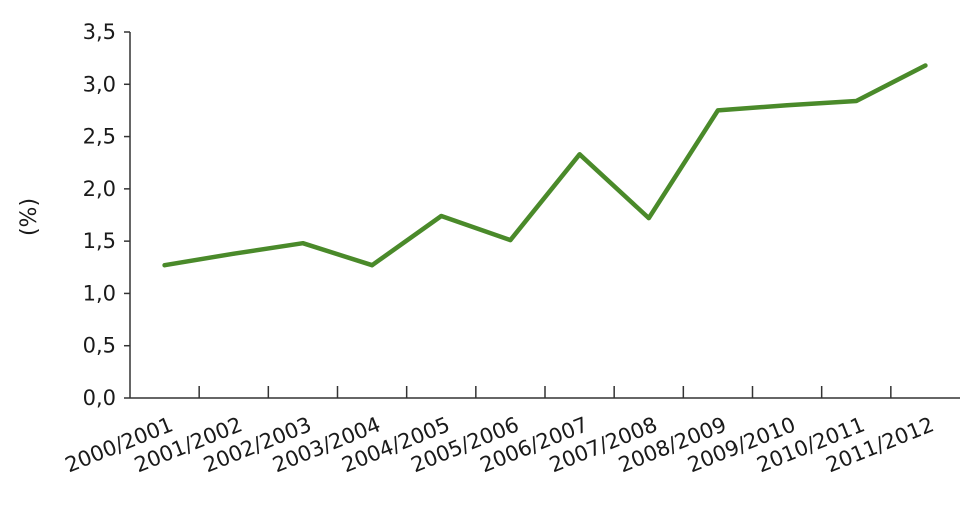 The image size is (973, 527). What do you see at coordinates (29, 217) in the screenshot?
I see `y-axis-label: (%)` at bounding box center [29, 217].